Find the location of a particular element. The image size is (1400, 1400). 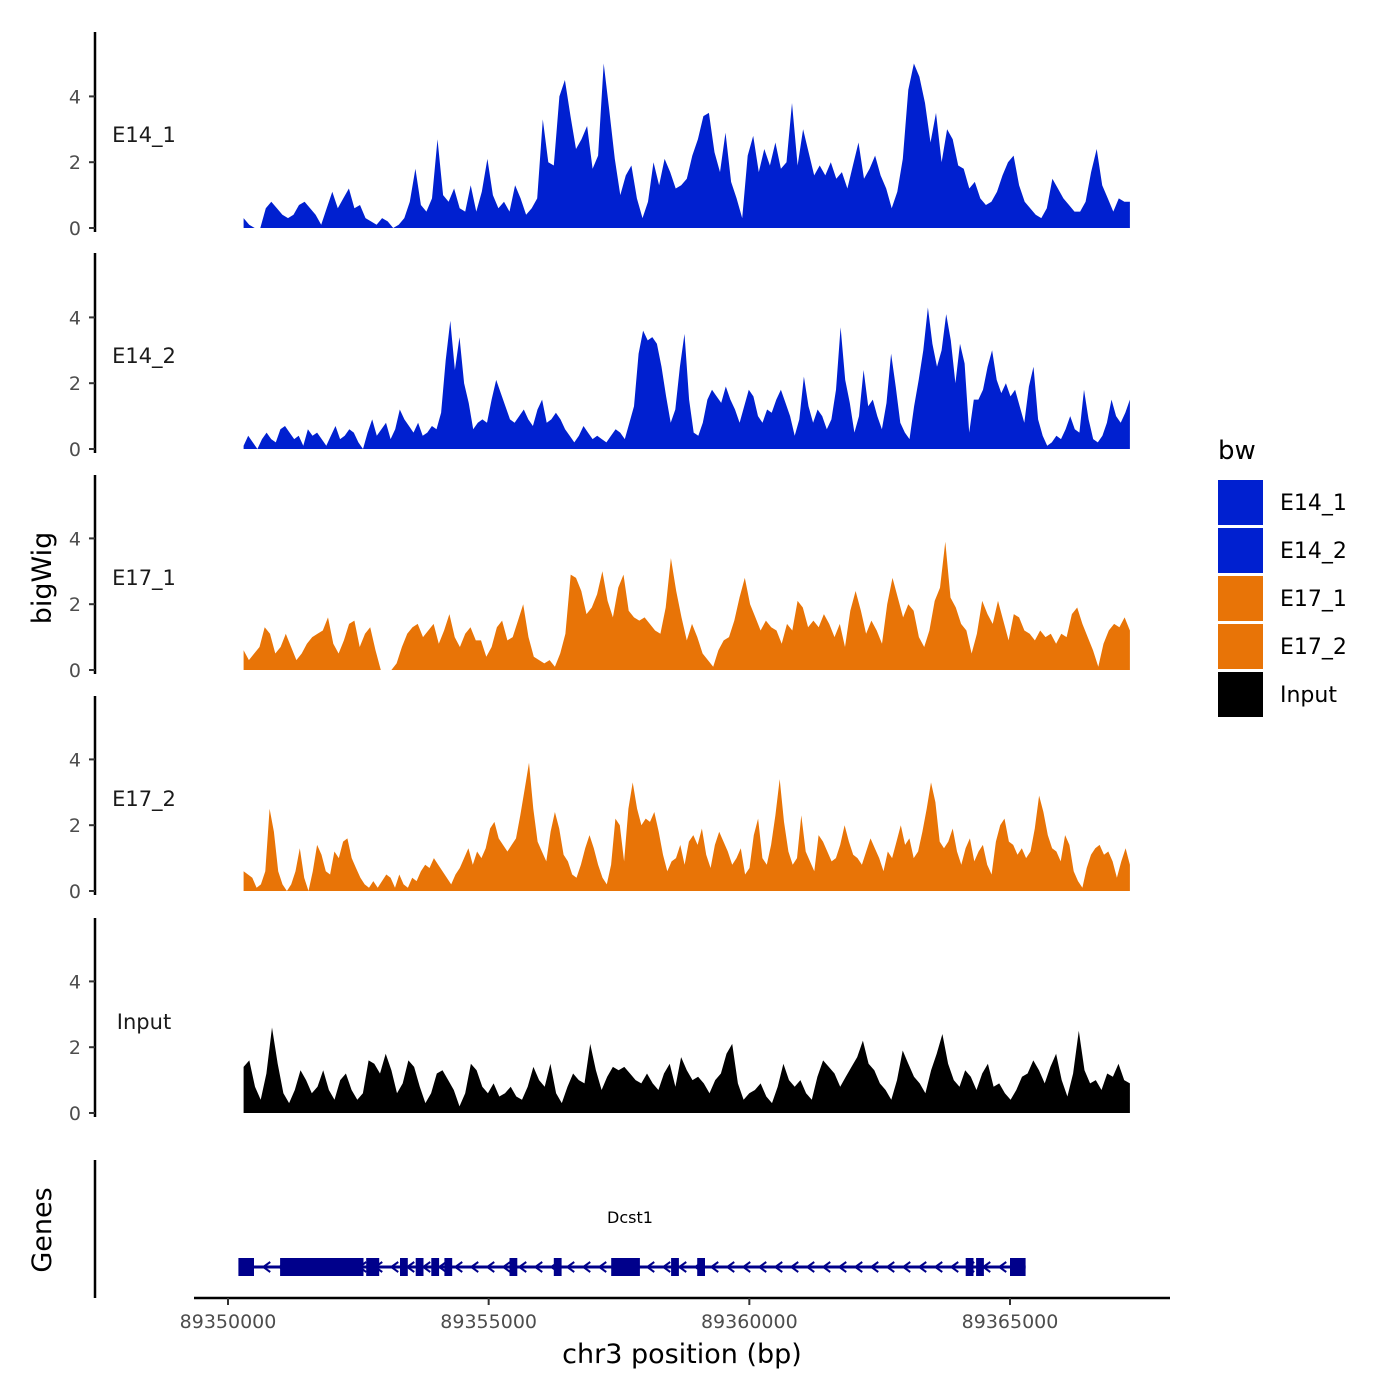

x-tick-label: 89360000 is located at coordinates (749, 1322).